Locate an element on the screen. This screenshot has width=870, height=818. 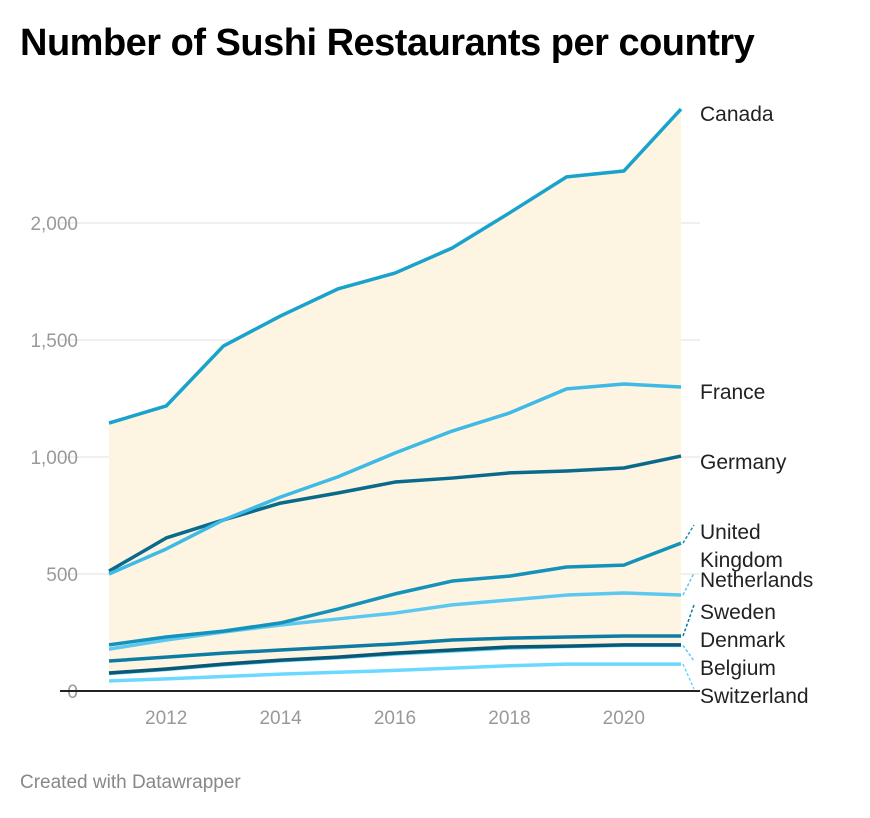
series-label: Switzerland is located at coordinates (754, 696).